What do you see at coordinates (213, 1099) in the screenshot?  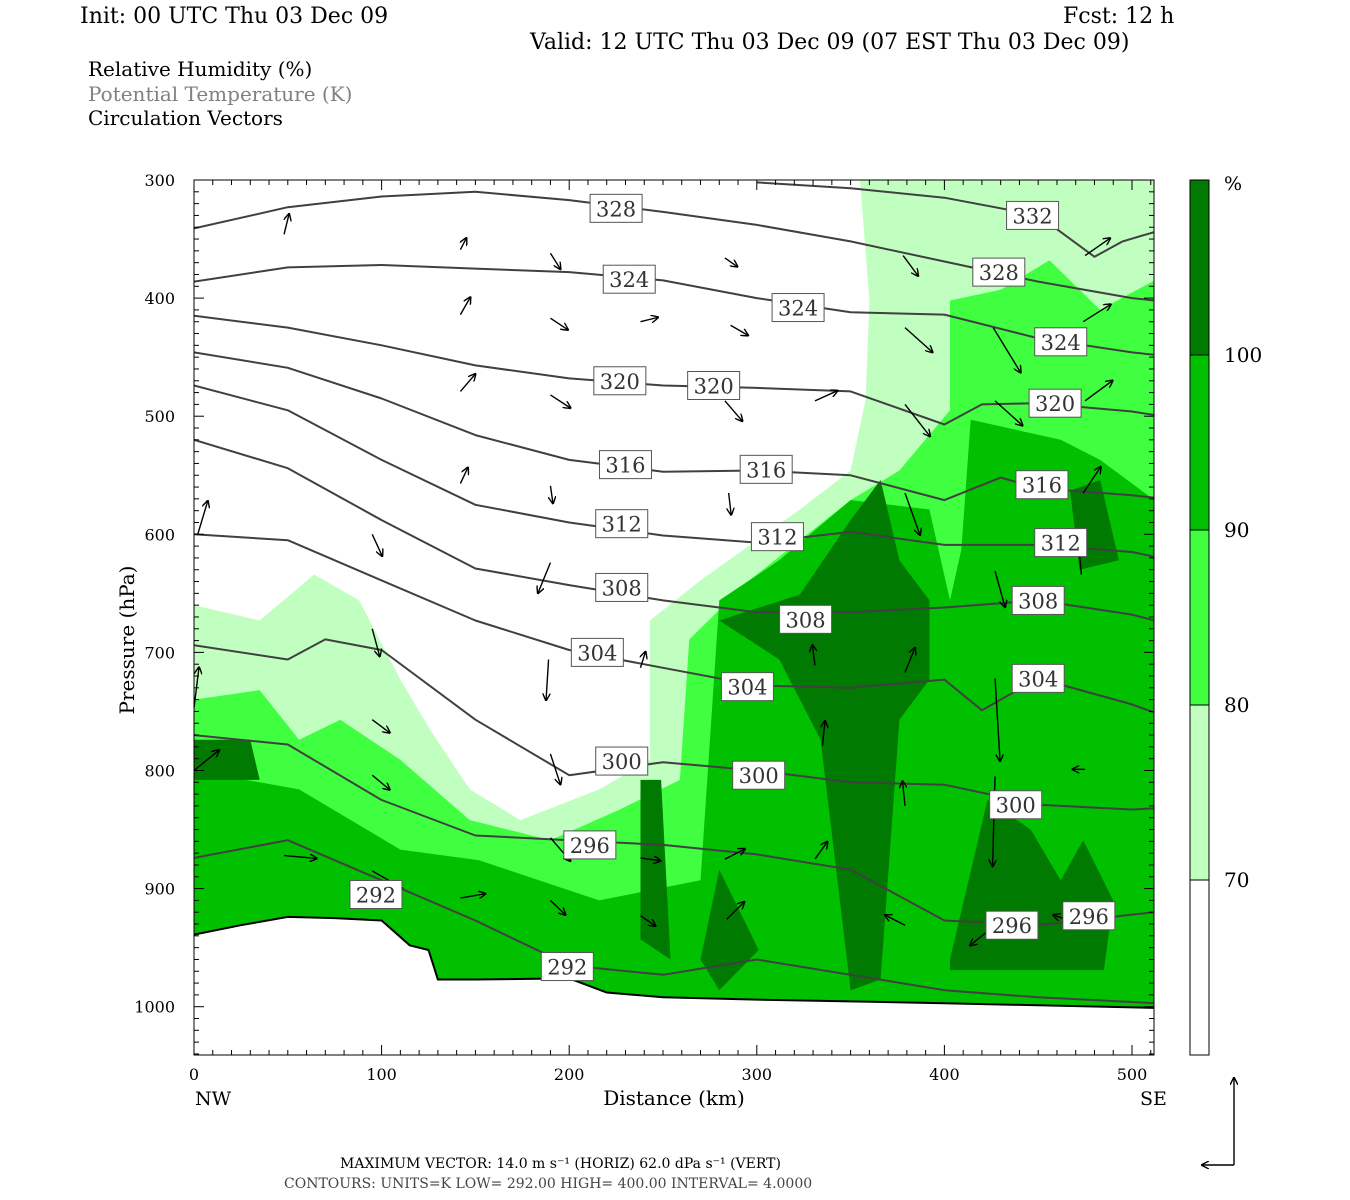 I see `nw-label: NW` at bounding box center [213, 1099].